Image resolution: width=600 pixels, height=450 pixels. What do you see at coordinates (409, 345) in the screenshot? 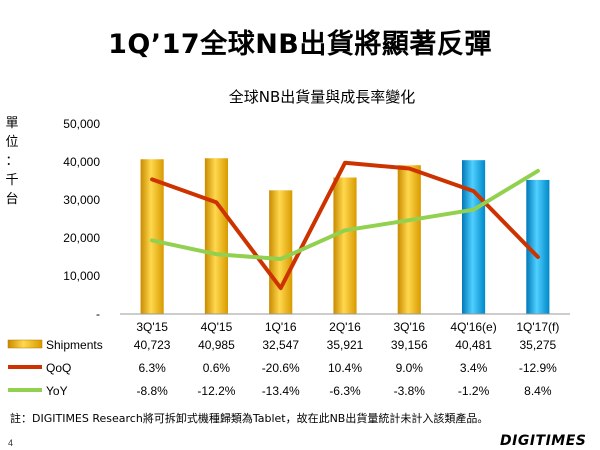
I see `table-cell: 39,156` at bounding box center [409, 345].